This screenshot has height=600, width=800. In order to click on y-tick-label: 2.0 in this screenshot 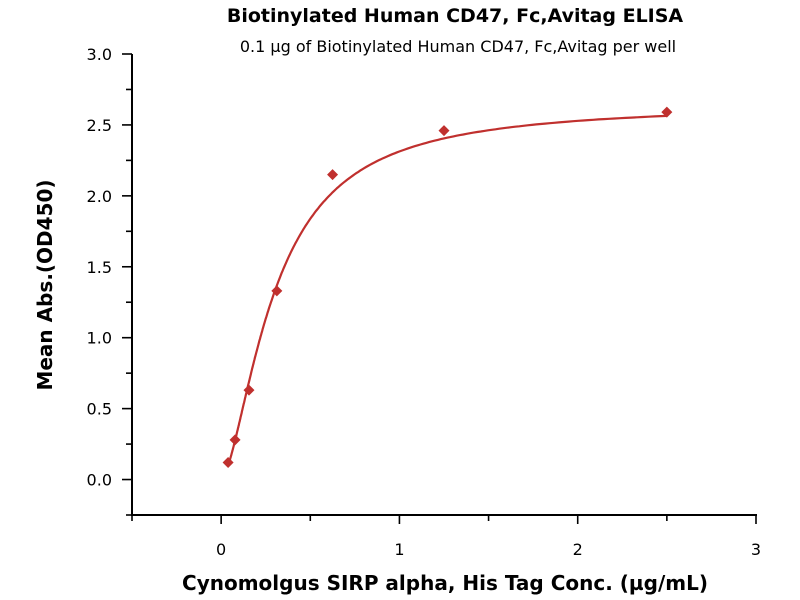, I will do `click(99, 196)`.